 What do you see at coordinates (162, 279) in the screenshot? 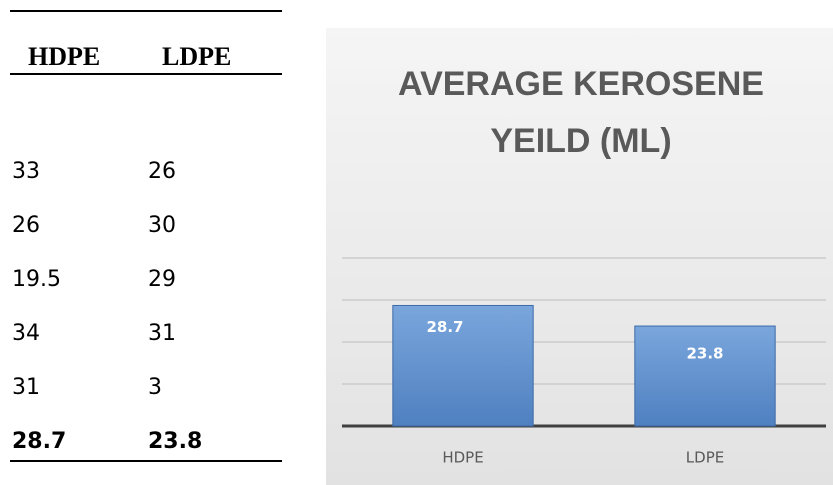
I see `table-cell: 29` at bounding box center [162, 279].